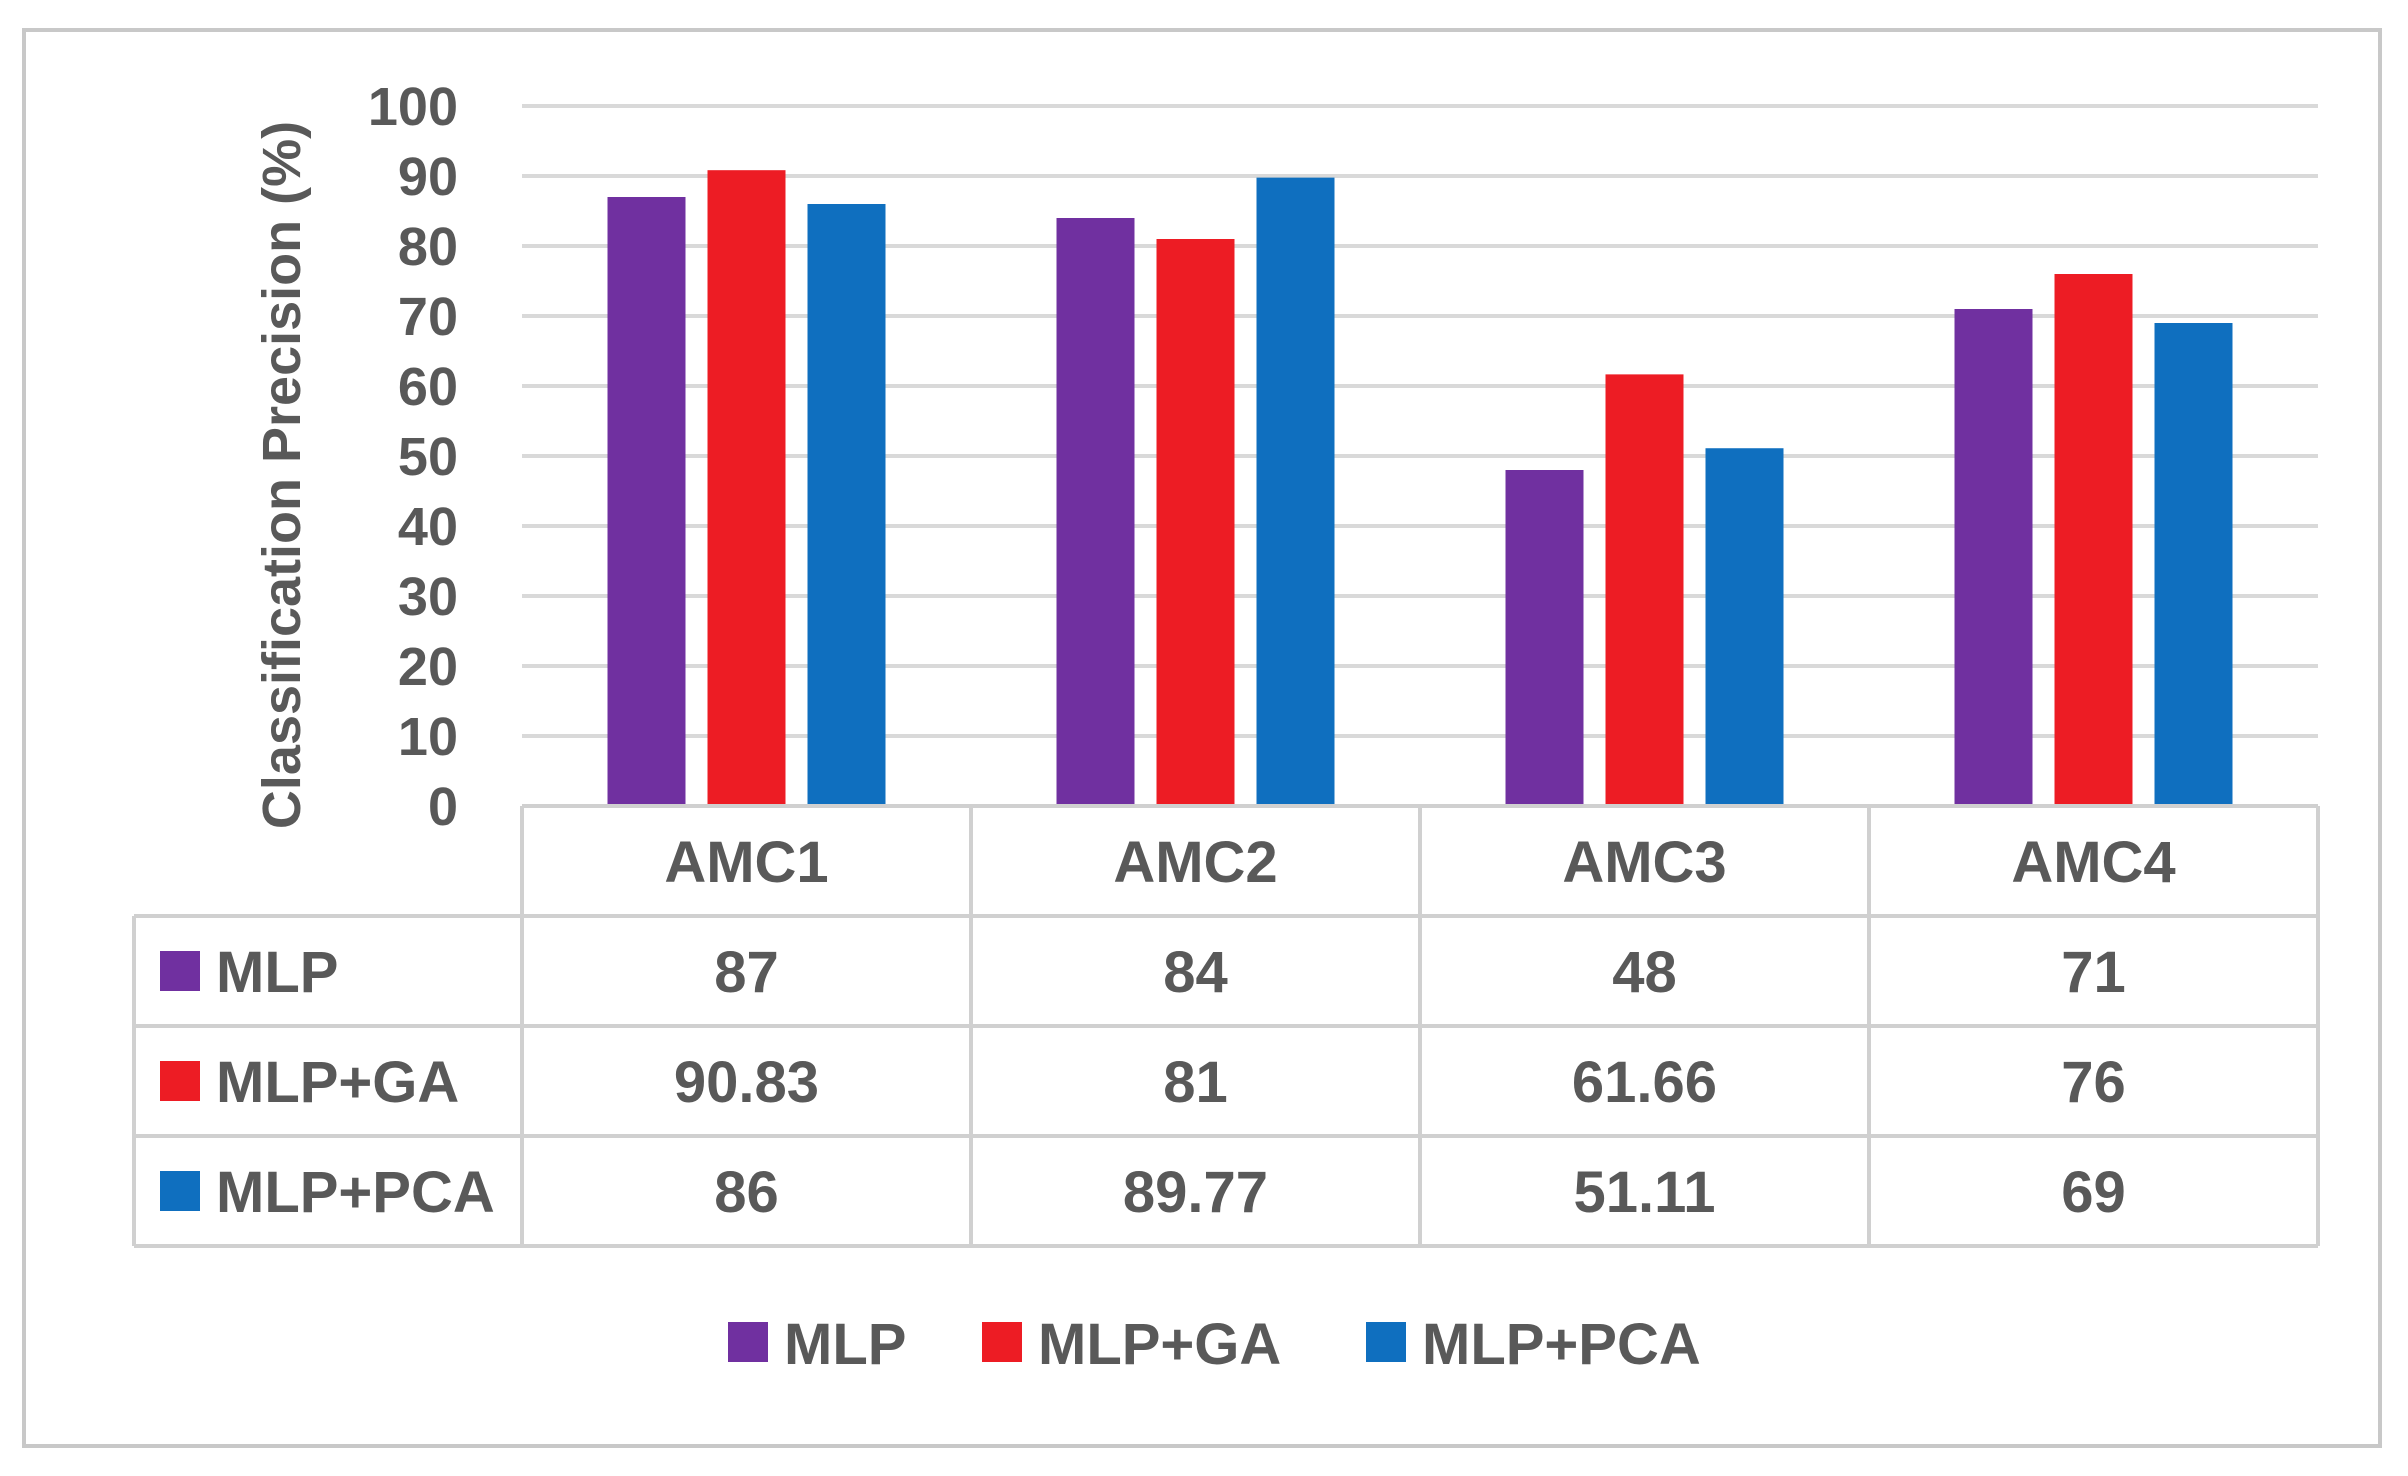 The image size is (2408, 1476). What do you see at coordinates (428, 177) in the screenshot?
I see `y-tick-90: 90` at bounding box center [428, 177].